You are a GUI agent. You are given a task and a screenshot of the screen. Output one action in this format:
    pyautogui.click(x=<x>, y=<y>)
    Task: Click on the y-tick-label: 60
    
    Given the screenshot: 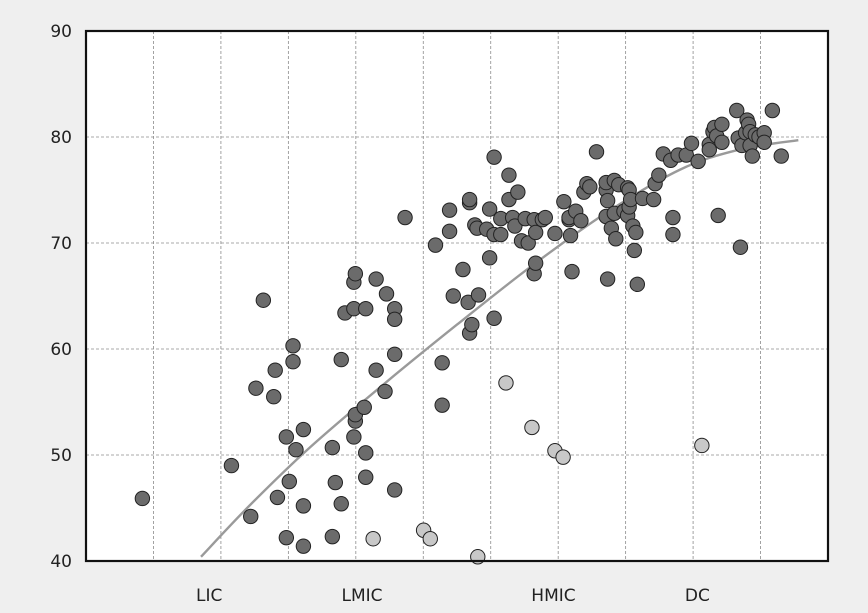 What is the action you would take?
    pyautogui.click(x=61, y=350)
    